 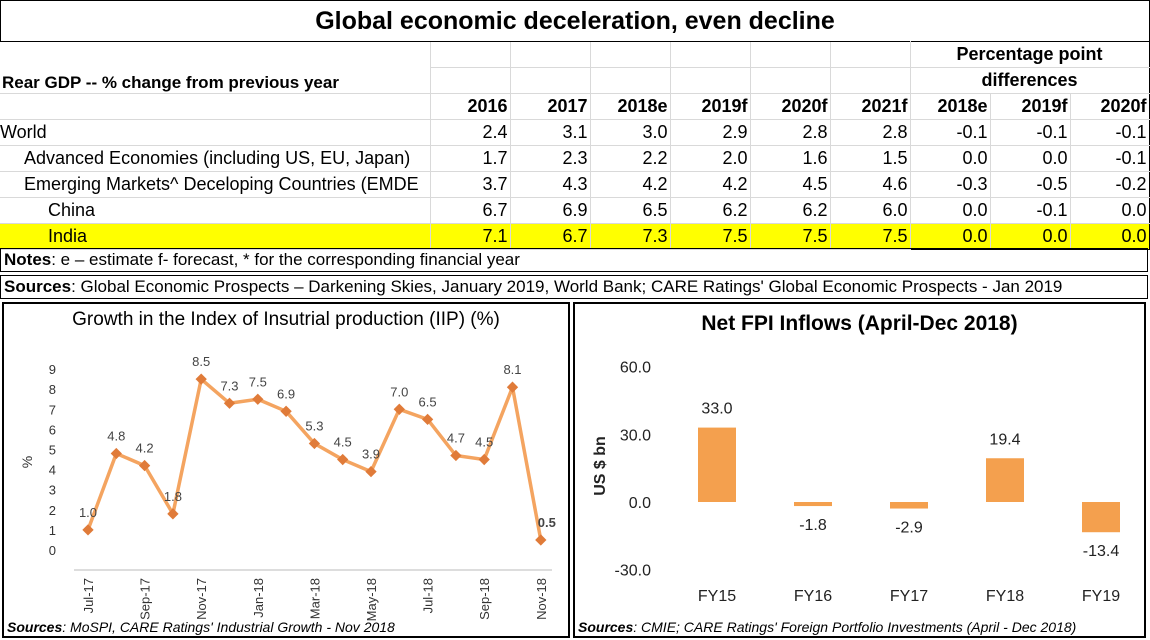 I want to click on iip-data-label: 4.5, so click(x=343, y=442).